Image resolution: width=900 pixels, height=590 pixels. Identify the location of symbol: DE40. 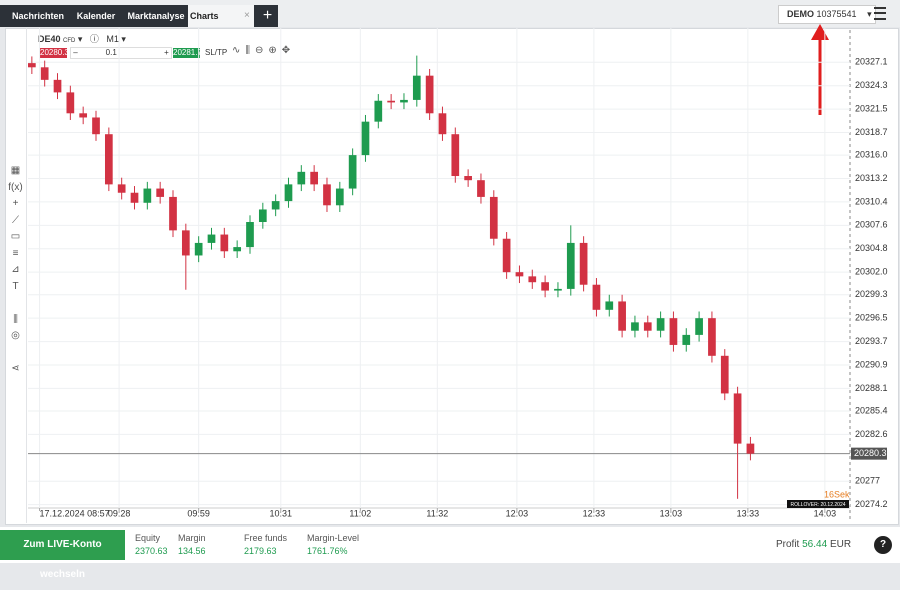
(49, 39).